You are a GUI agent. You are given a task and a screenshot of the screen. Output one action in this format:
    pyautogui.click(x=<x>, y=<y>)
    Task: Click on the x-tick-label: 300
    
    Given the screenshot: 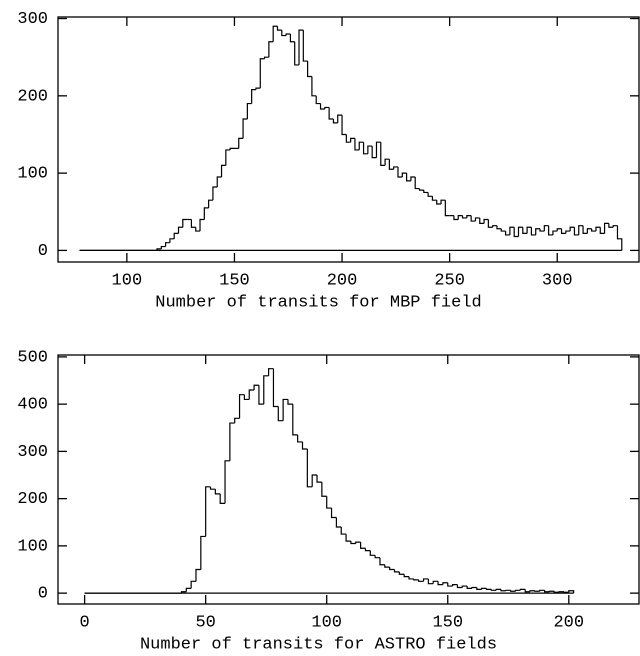 What is the action you would take?
    pyautogui.click(x=557, y=280)
    